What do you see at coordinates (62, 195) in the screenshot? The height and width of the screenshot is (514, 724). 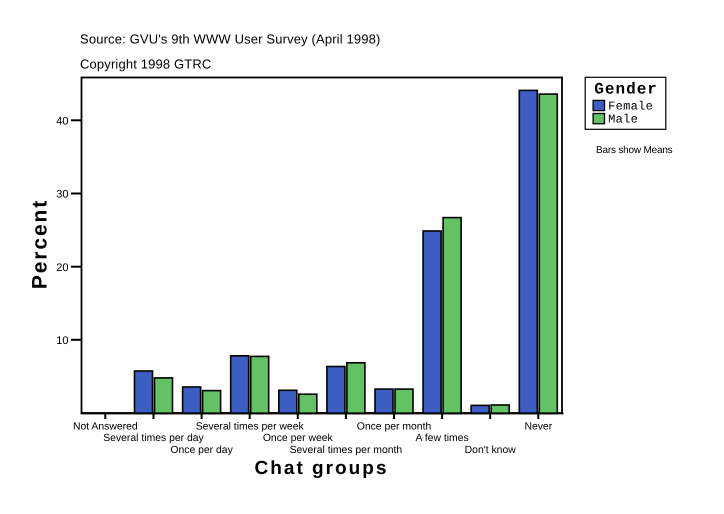 I see `svg-text: 30` at bounding box center [62, 195].